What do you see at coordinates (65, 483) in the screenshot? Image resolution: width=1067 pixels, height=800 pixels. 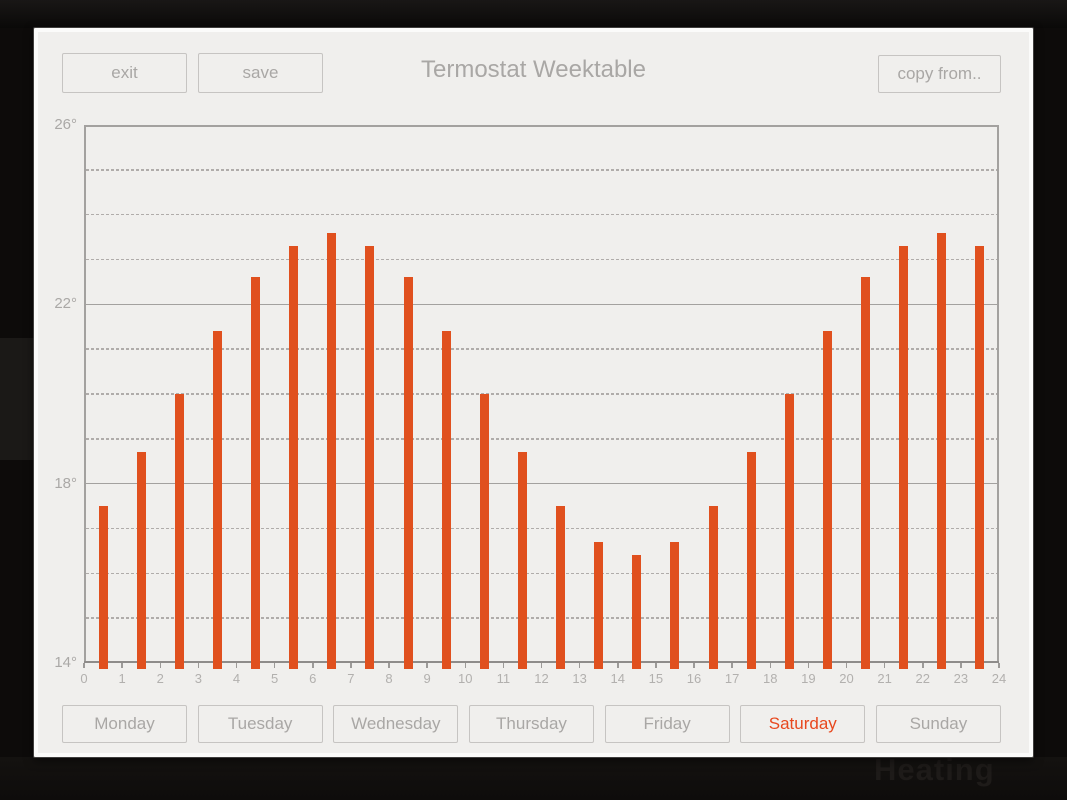 I see `y-axis-label-18deg: 18°` at bounding box center [65, 483].